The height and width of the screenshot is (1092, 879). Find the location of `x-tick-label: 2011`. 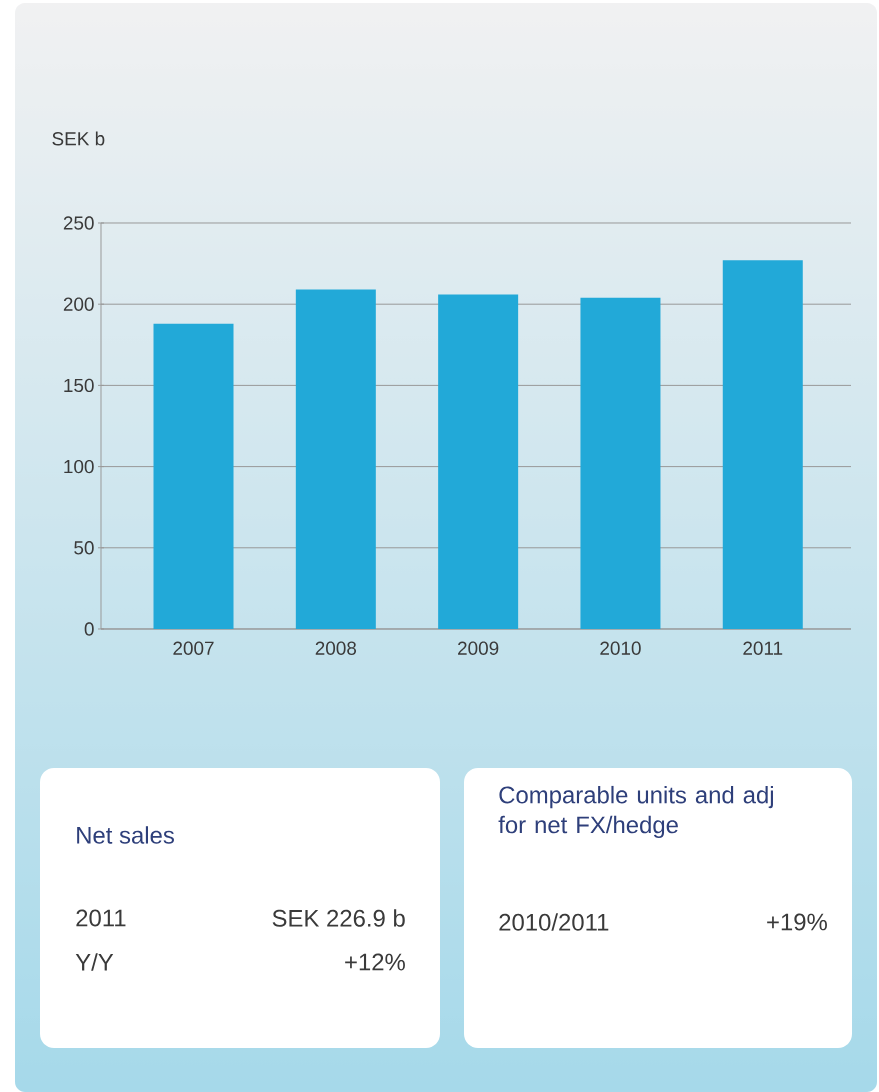

x-tick-label: 2011 is located at coordinates (763, 648).